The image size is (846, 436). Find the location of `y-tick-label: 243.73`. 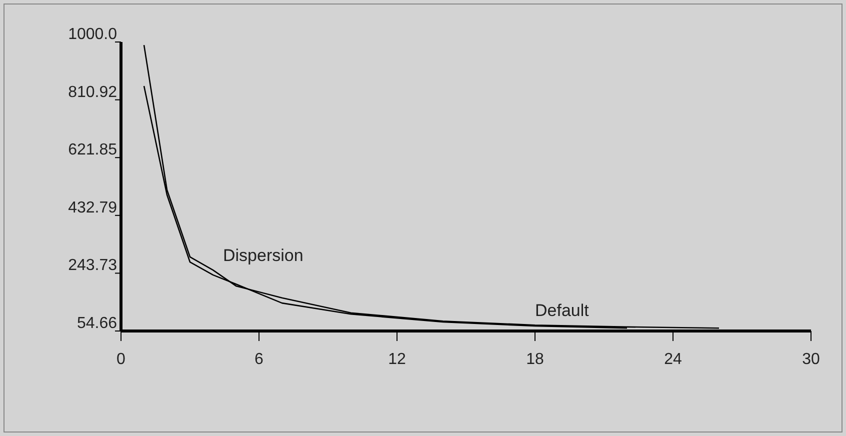

y-tick-label: 243.73 is located at coordinates (93, 265).